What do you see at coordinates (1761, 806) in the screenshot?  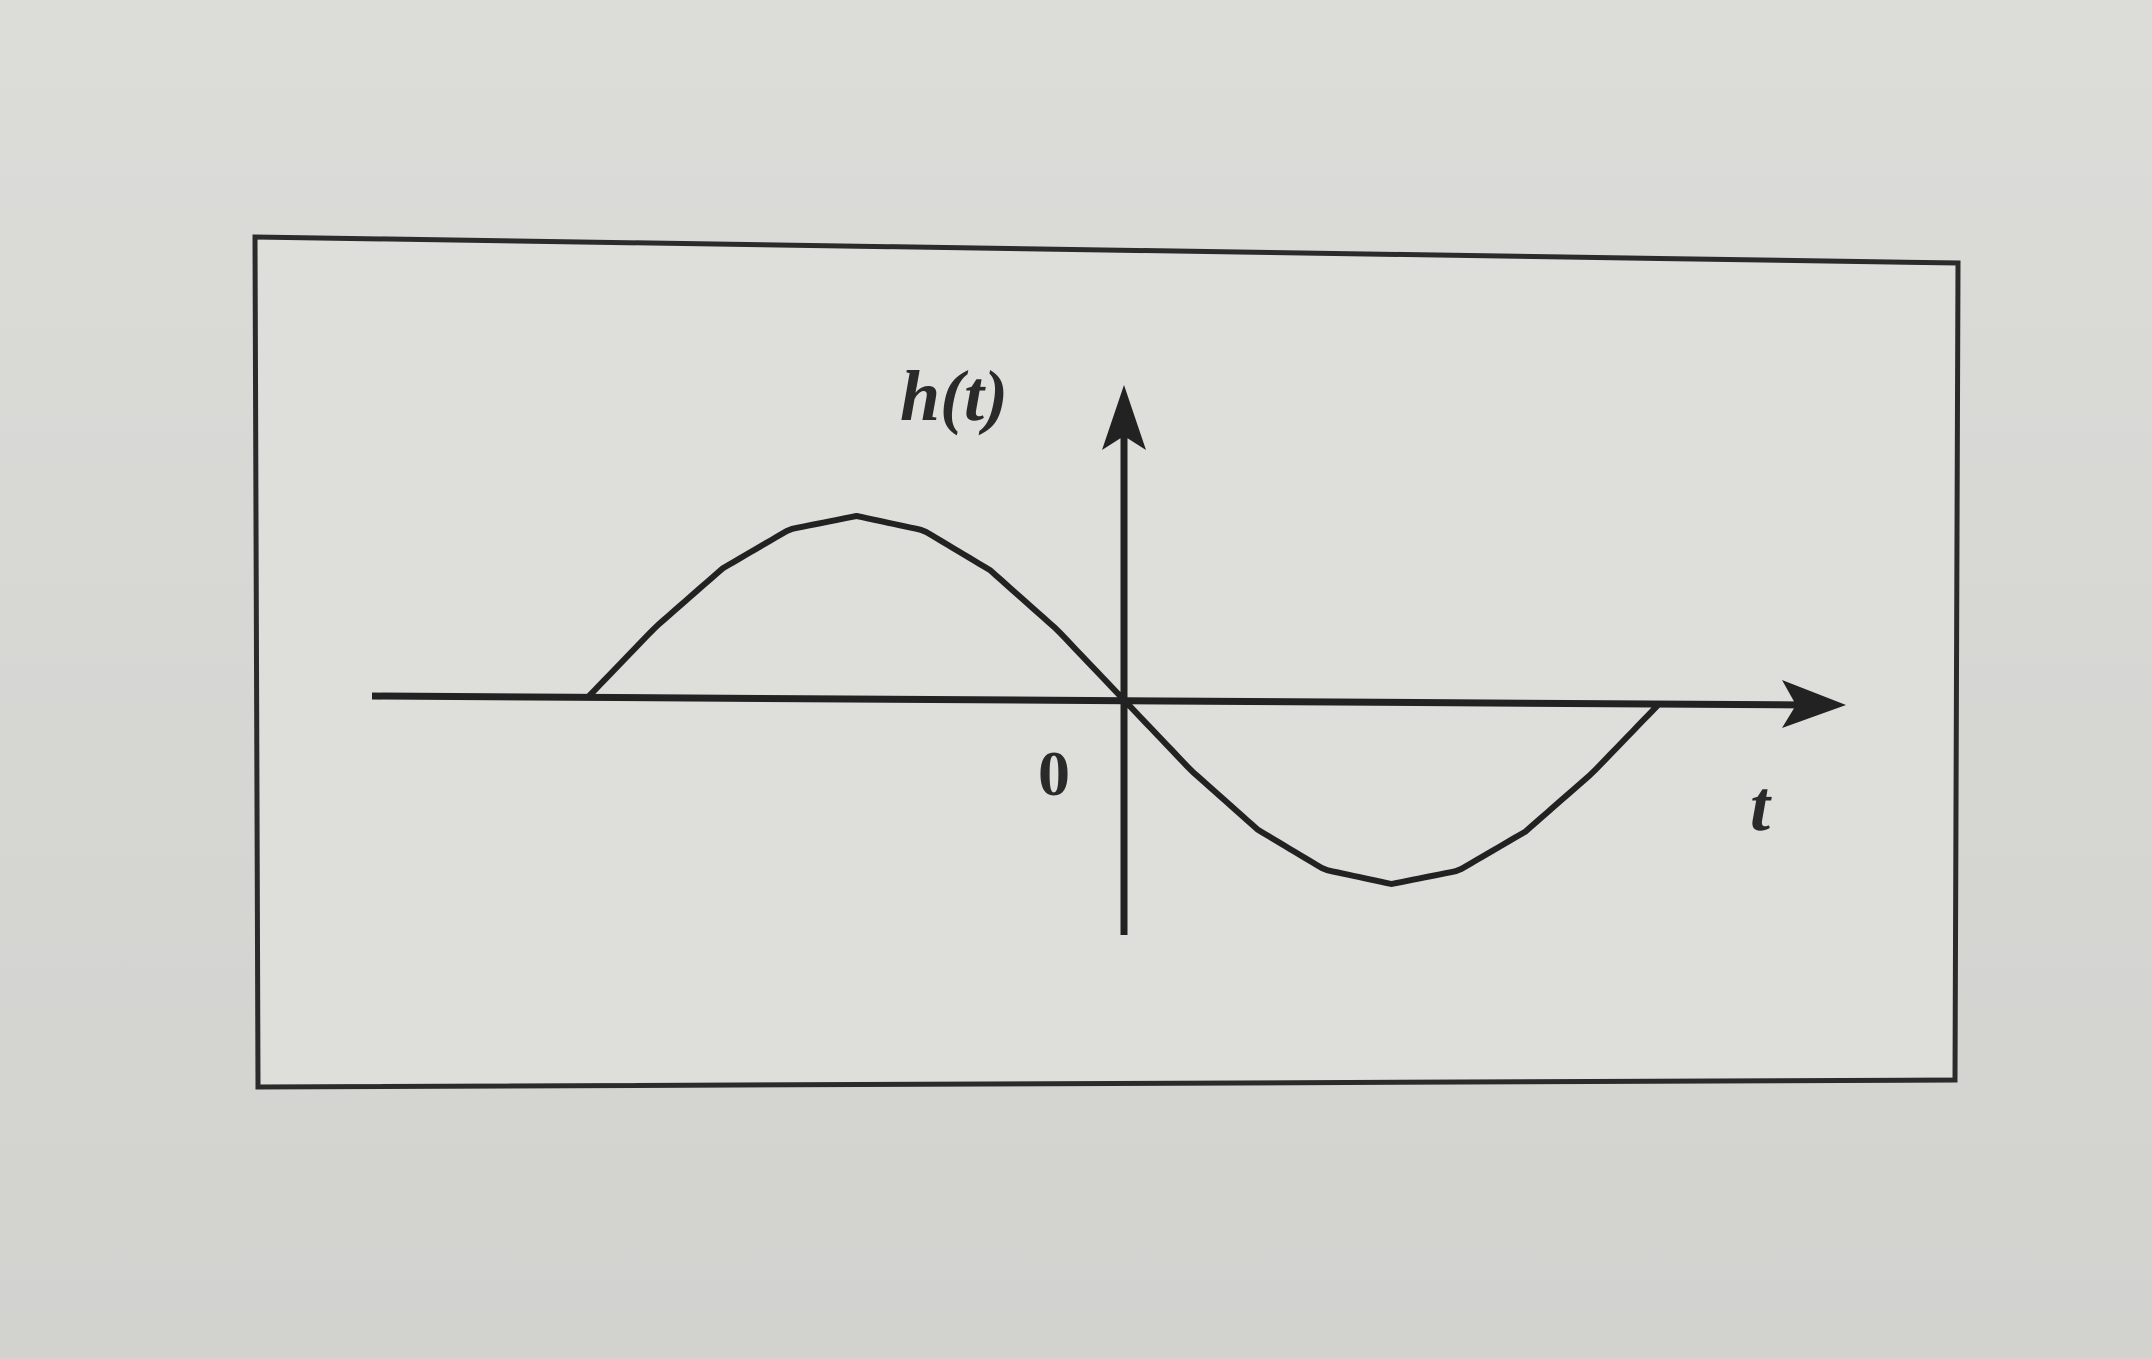 I see `x-axis-label: t` at bounding box center [1761, 806].